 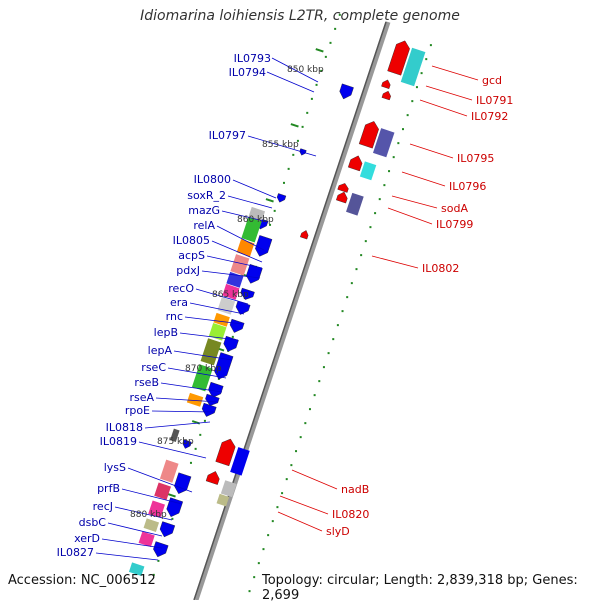 What do you see at coordinates (206, 195) in the screenshot?
I see `gene-label-soxR_2: soxR_2` at bounding box center [206, 195].